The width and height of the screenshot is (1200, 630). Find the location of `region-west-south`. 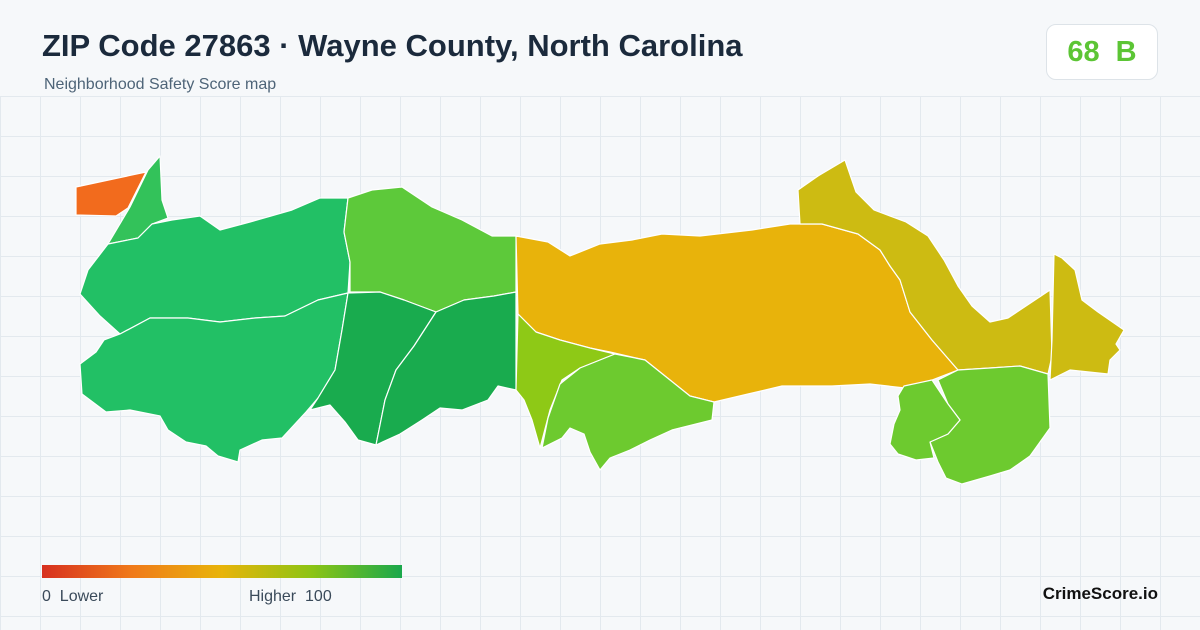

region-west-south is located at coordinates (214, 377).